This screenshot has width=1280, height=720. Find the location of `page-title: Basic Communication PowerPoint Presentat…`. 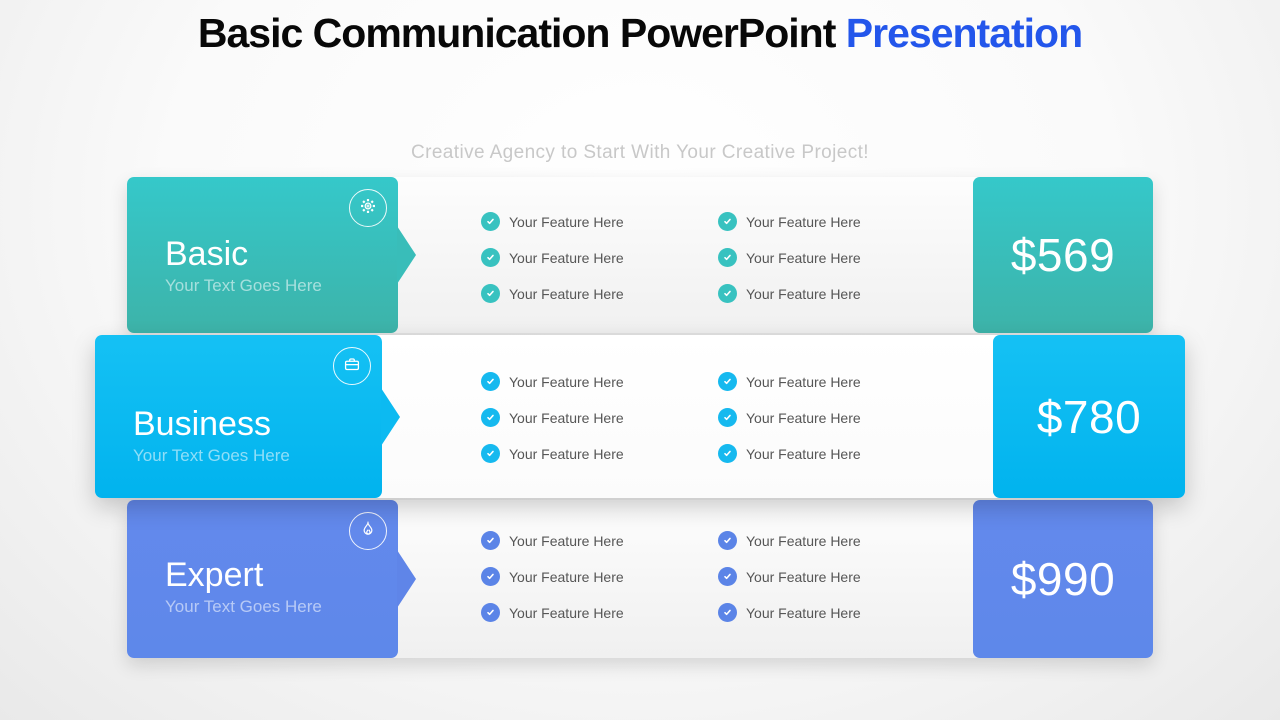

page-title: Basic Communication PowerPoint Presentat… is located at coordinates (640, 33).